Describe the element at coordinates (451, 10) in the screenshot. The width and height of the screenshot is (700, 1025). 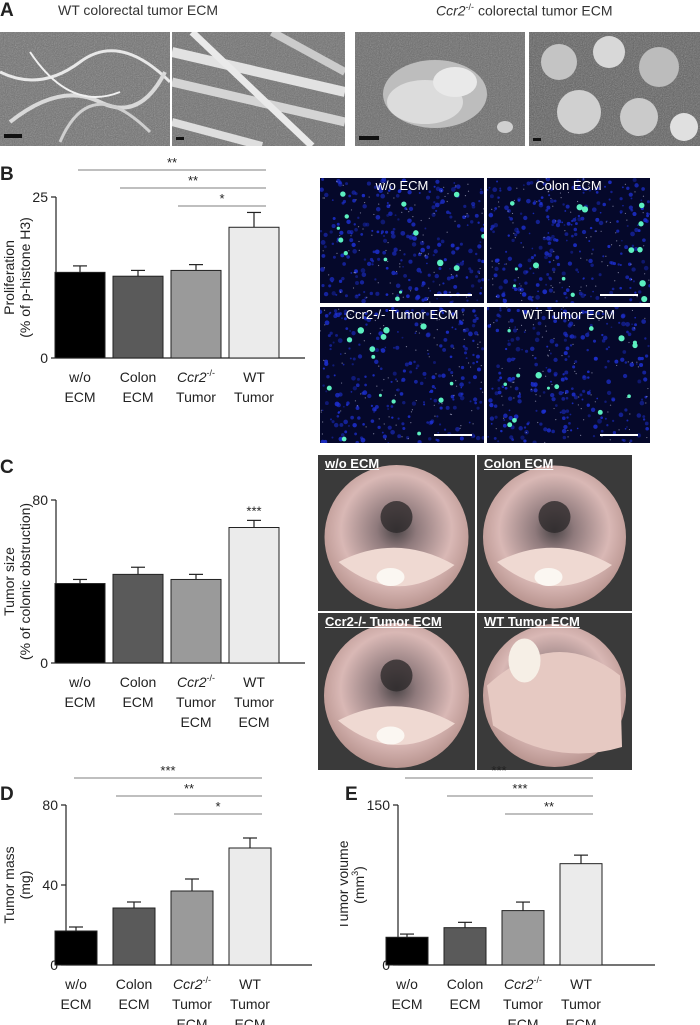
I see `ccr2-gene-name: Ccr2` at that location.